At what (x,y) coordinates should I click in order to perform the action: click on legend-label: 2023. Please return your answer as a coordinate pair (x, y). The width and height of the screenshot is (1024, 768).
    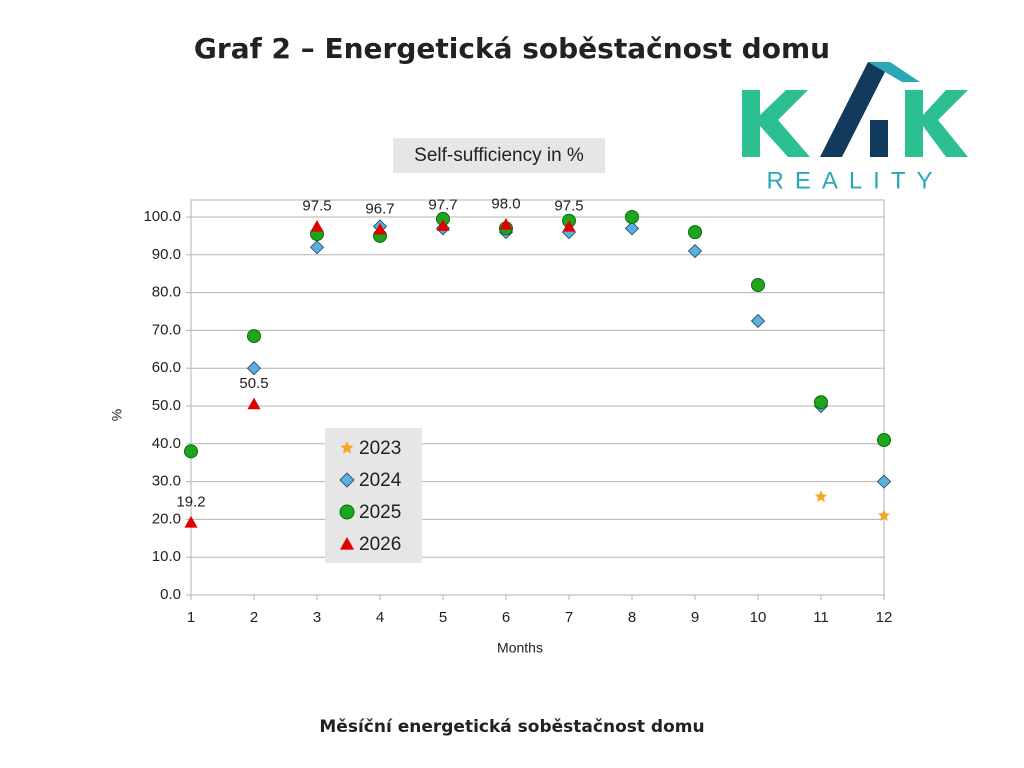
    Looking at the image, I should click on (380, 448).